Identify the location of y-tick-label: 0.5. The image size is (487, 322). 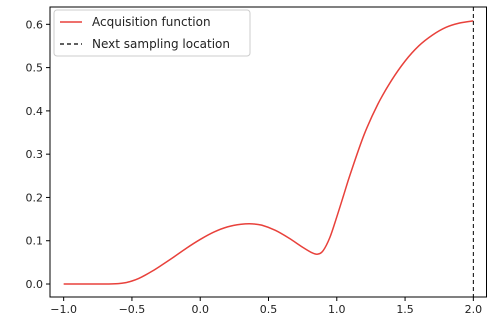
(35, 68).